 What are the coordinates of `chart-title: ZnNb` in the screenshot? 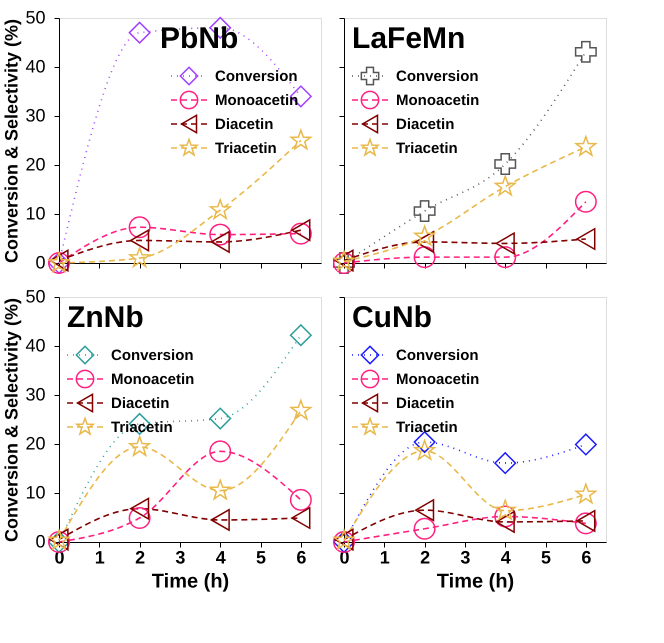 It's located at (105, 317).